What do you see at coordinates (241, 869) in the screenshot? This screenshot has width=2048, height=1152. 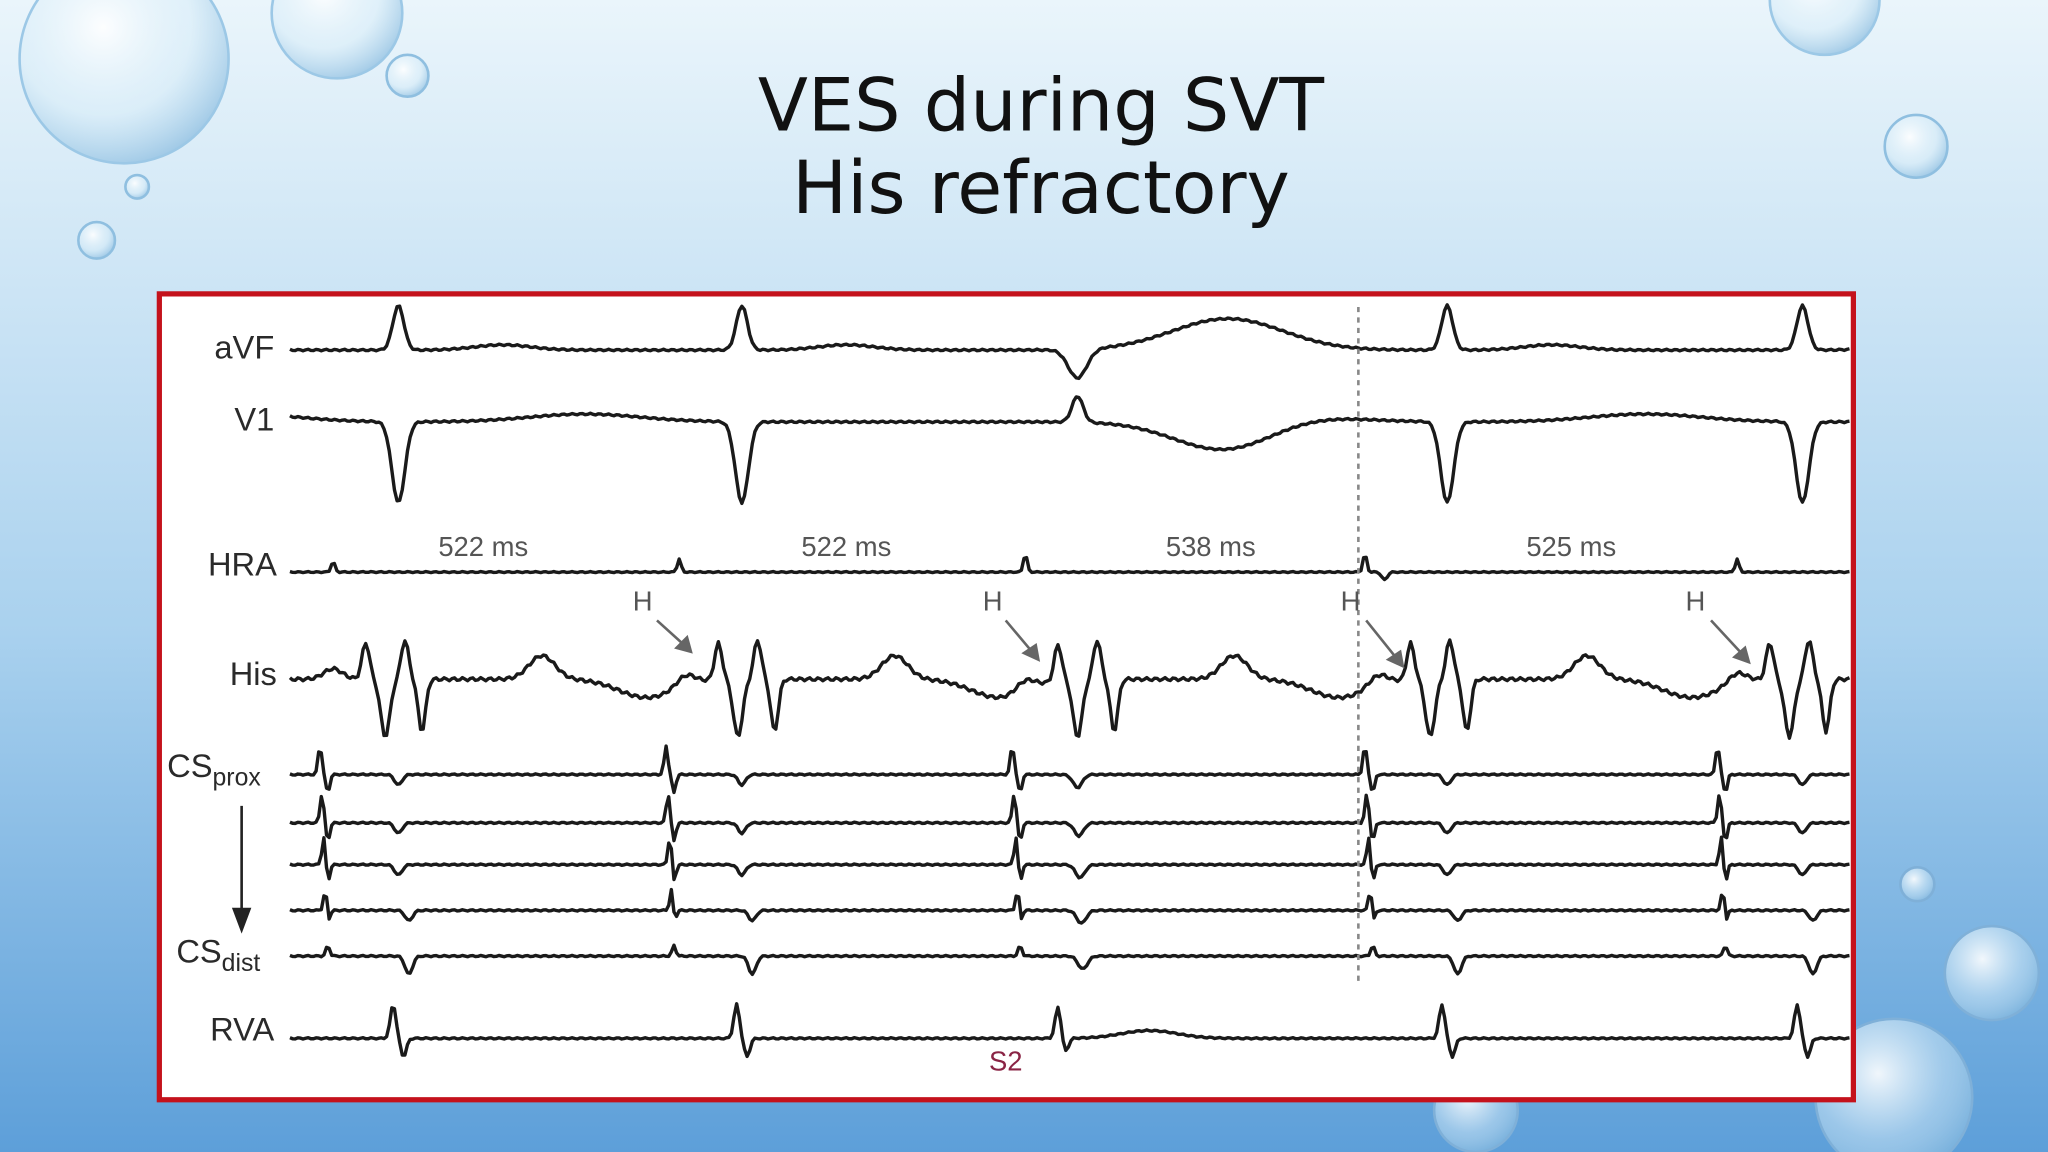 I see `cs-arrow` at bounding box center [241, 869].